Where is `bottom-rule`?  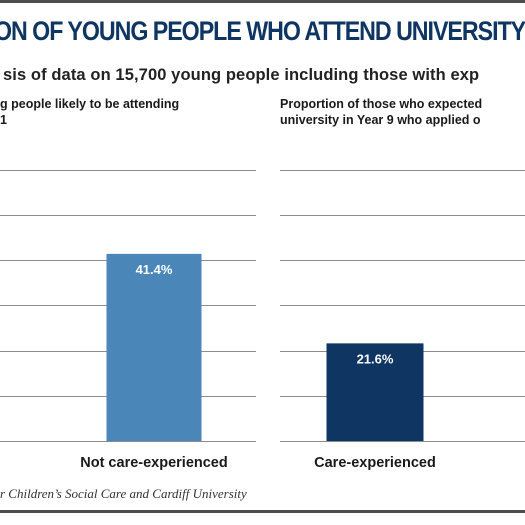
bottom-rule is located at coordinates (262, 511).